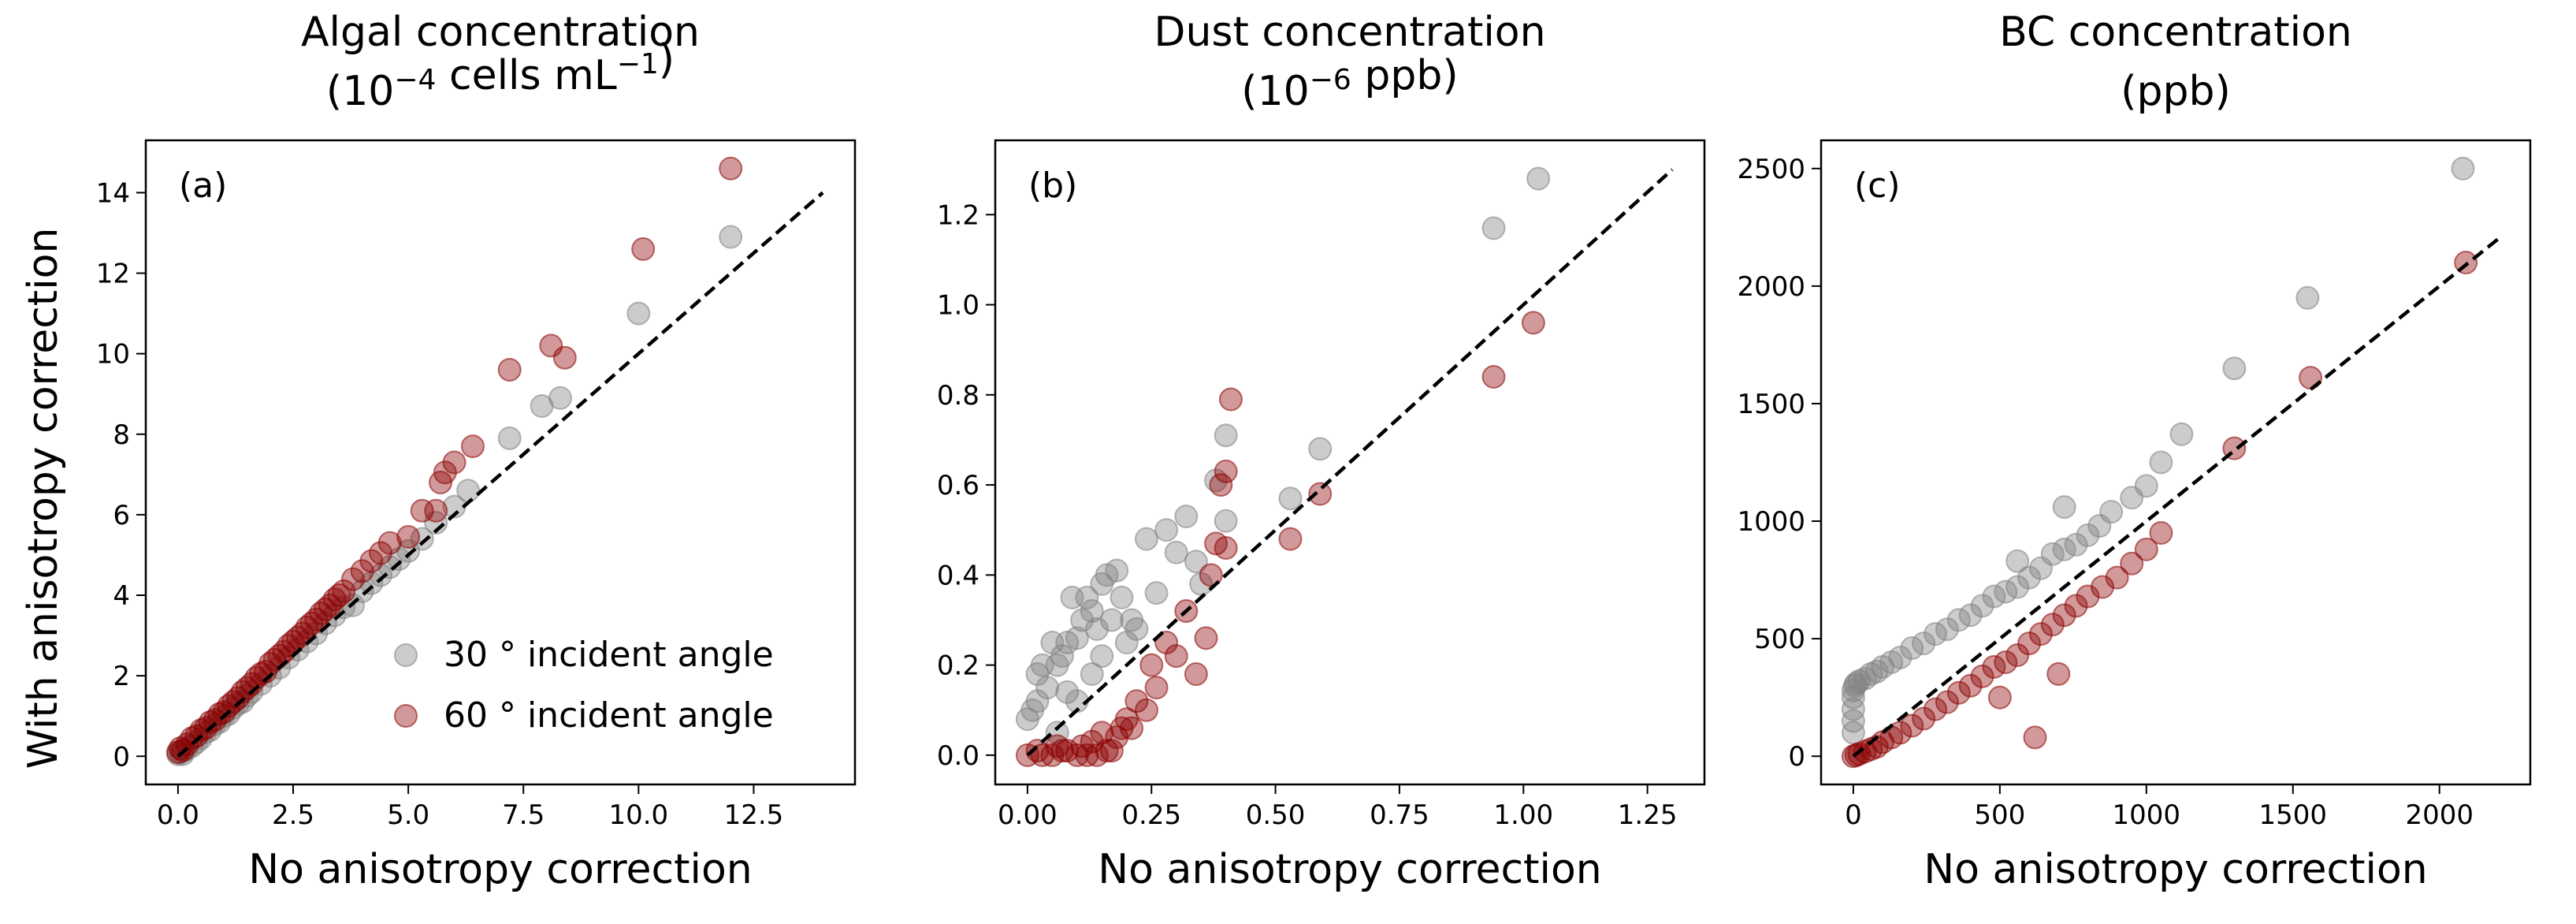 The image size is (2576, 924). Describe the element at coordinates (1877, 186) in the screenshot. I see `panel-tag: (c)` at that location.